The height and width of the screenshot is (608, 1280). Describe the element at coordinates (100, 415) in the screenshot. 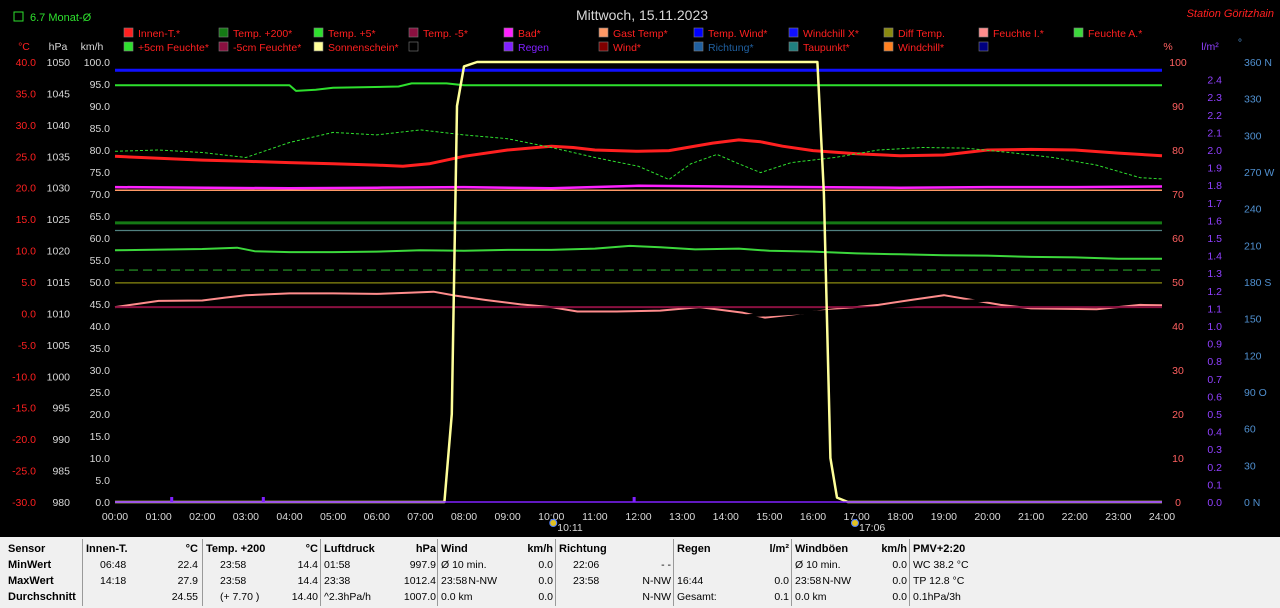

I see `kmh-tick: 20.0` at that location.